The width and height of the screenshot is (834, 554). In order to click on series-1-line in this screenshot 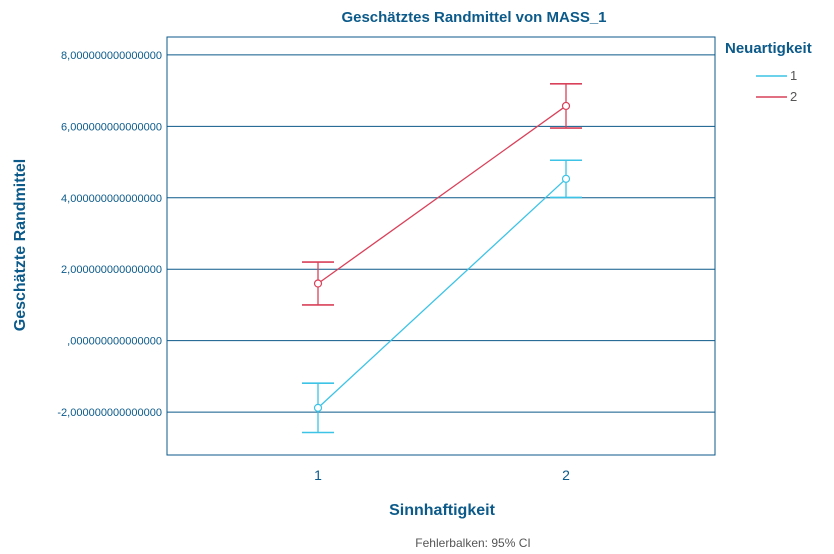, I will do `click(442, 293)`.